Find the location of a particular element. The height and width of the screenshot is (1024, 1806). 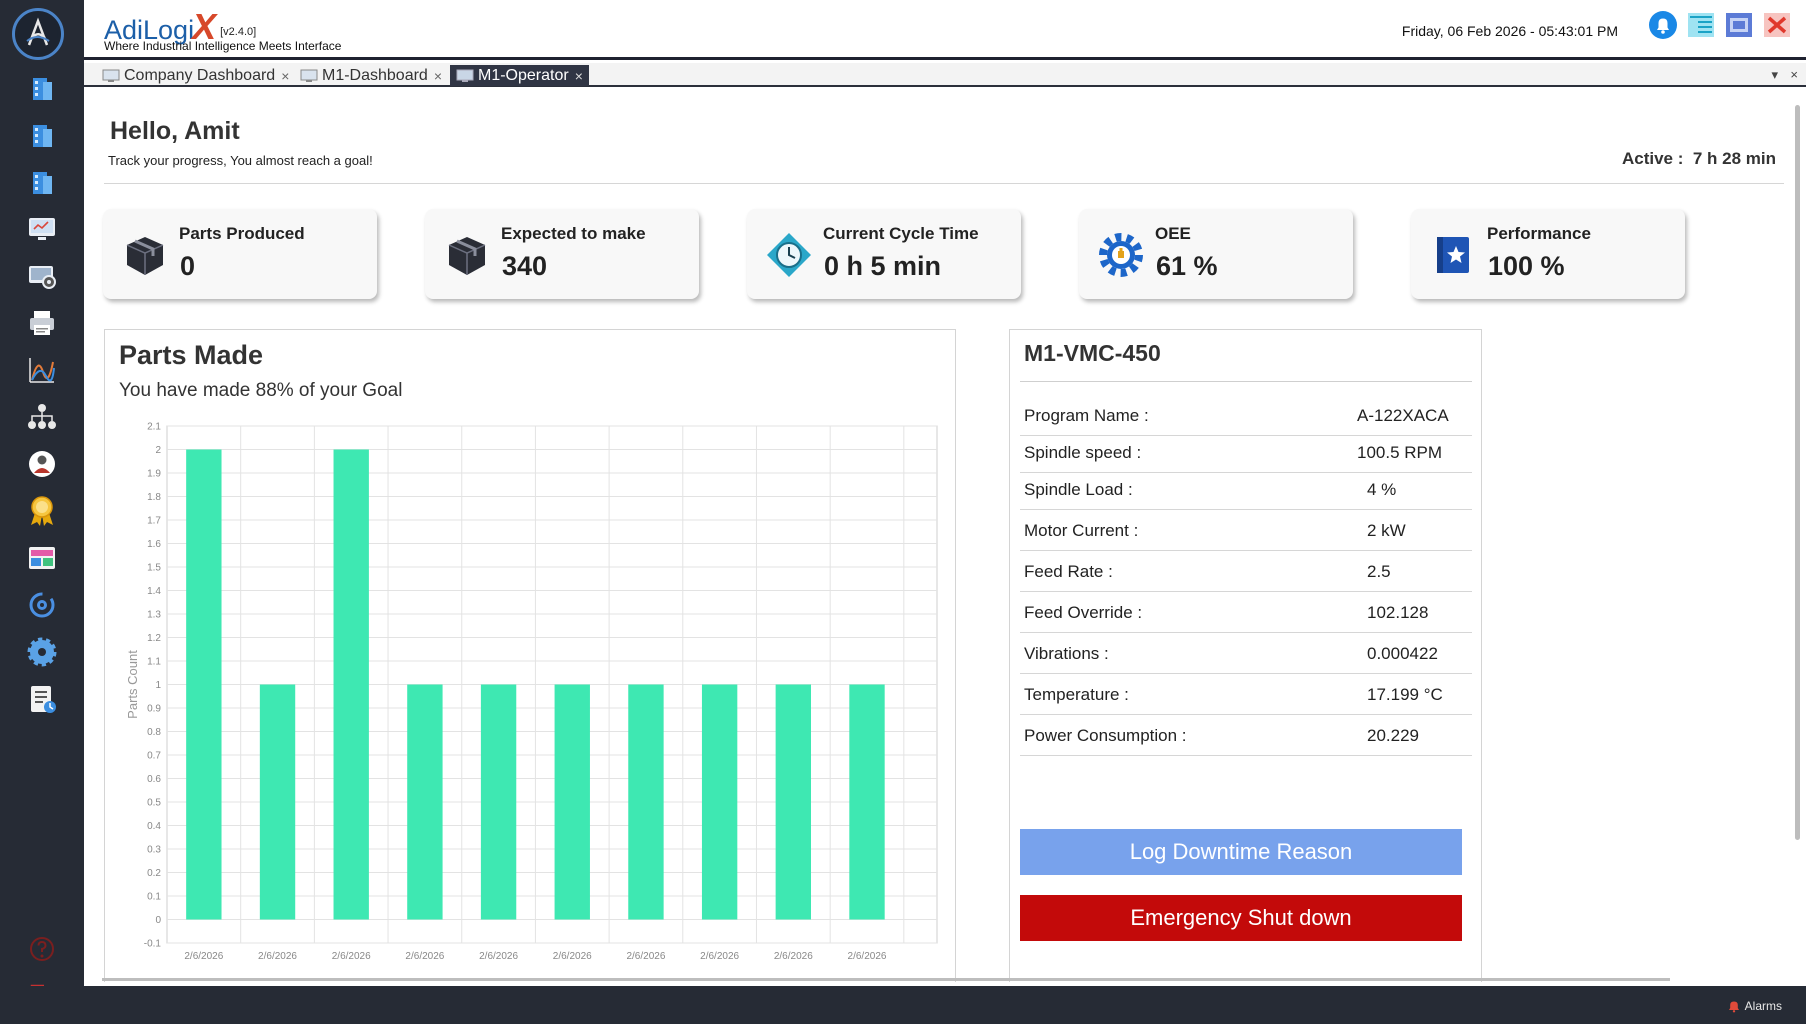

kpi-performance: Performance 100 % is located at coordinates (1548, 254).